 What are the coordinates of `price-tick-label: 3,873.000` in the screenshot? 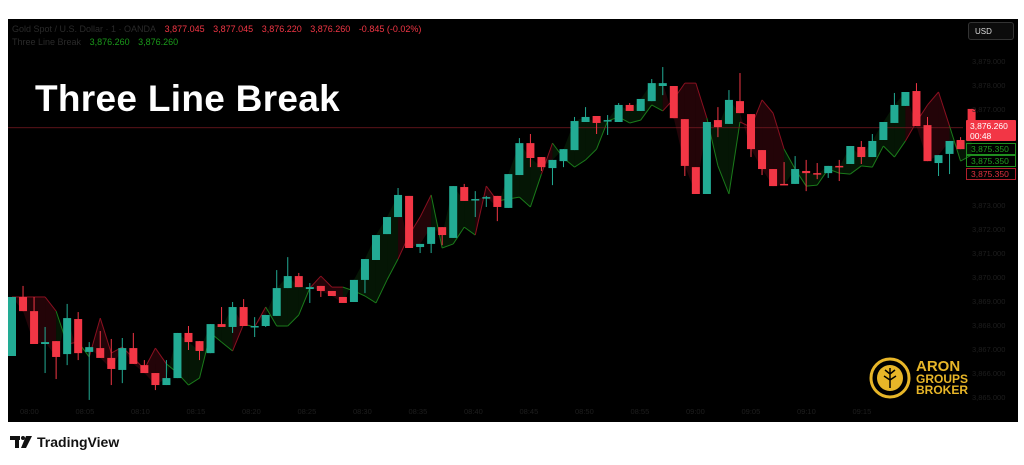 It's located at (989, 205).